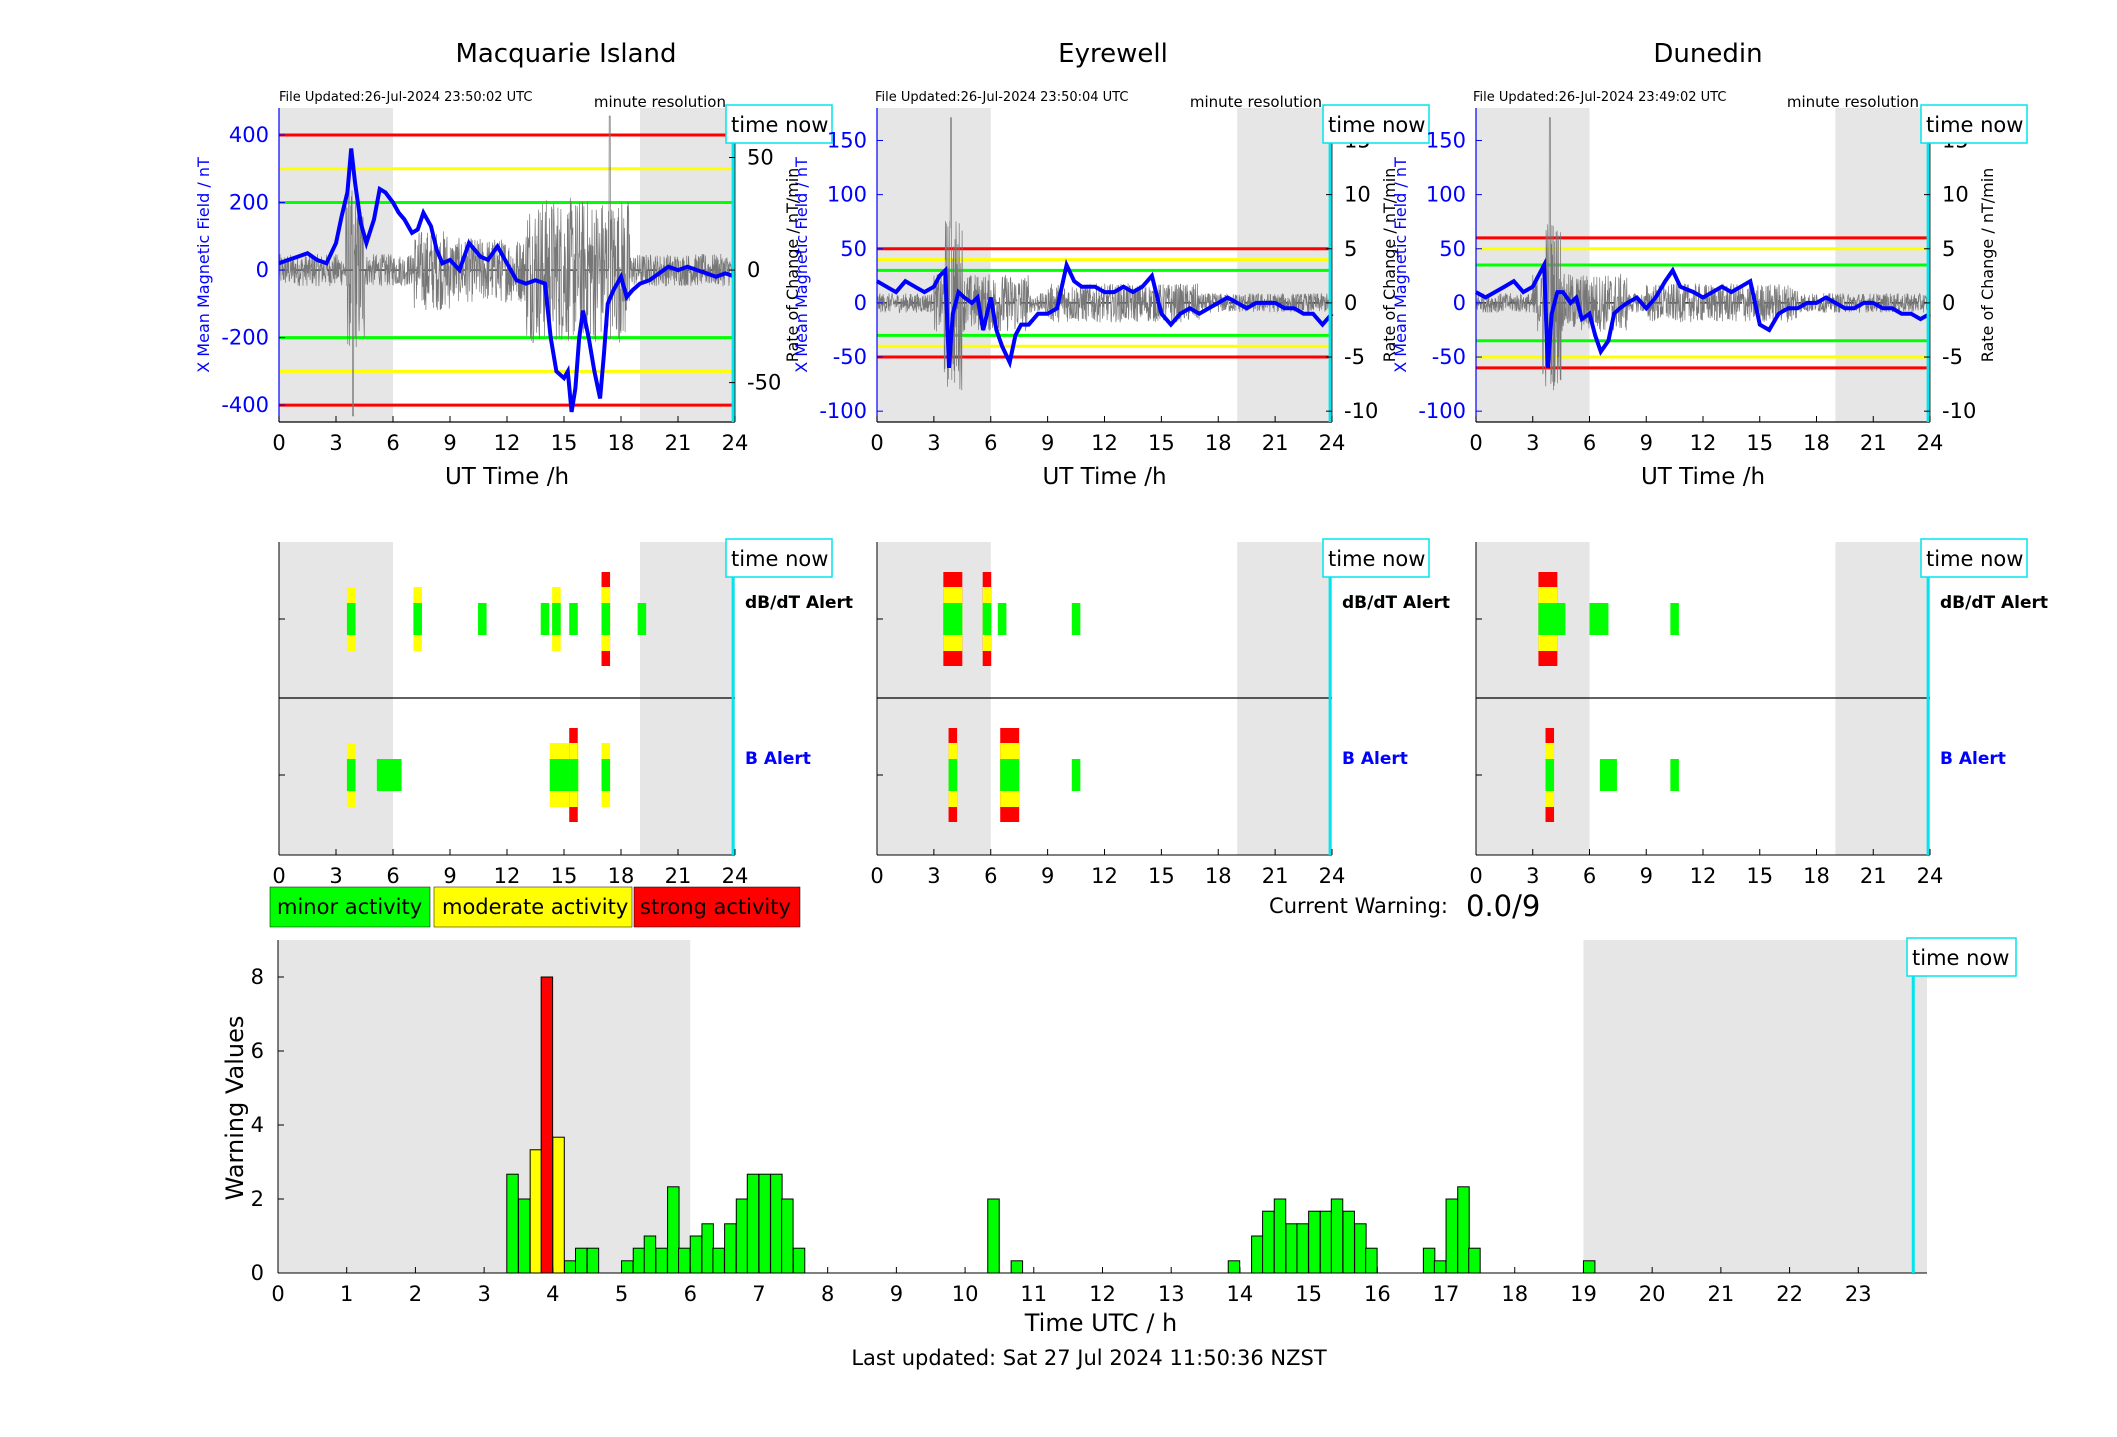 The height and width of the screenshot is (1437, 2117). Describe the element at coordinates (850, 357) in the screenshot. I see `left-tick-label: -50` at that location.